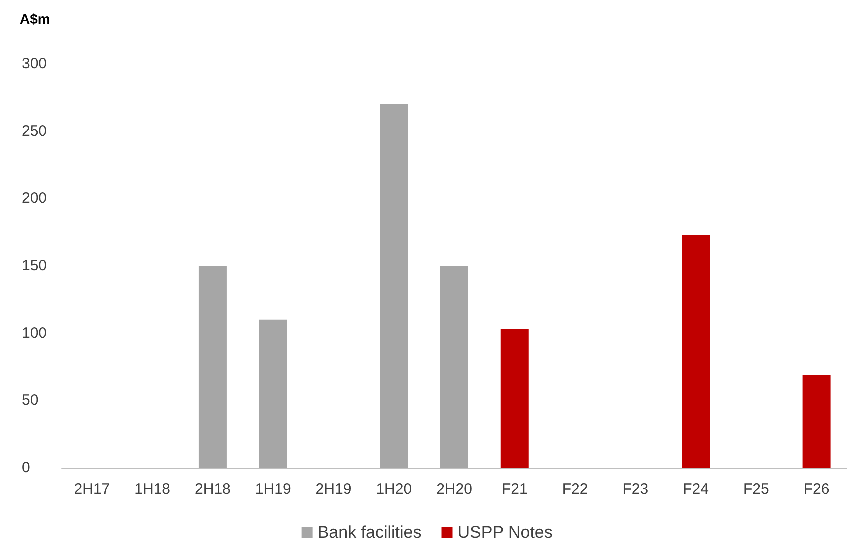 The width and height of the screenshot is (855, 548). Describe the element at coordinates (454, 489) in the screenshot. I see `x-tick-label: 2H20` at that location.